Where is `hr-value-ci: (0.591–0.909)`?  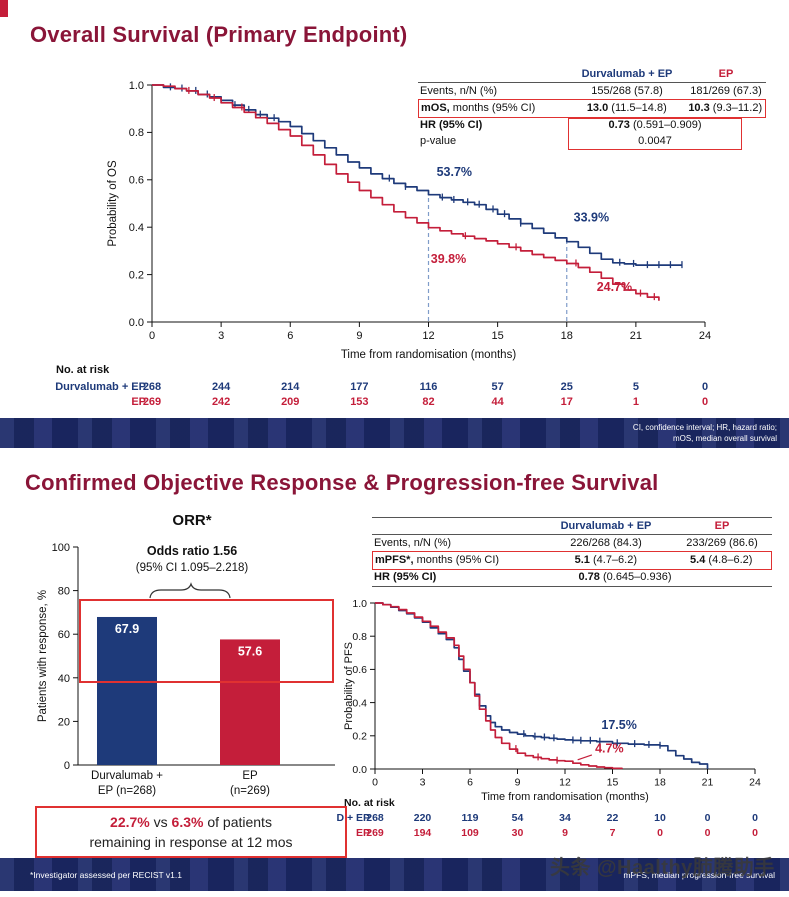 hr-value-ci: (0.591–0.909) is located at coordinates (665, 125).